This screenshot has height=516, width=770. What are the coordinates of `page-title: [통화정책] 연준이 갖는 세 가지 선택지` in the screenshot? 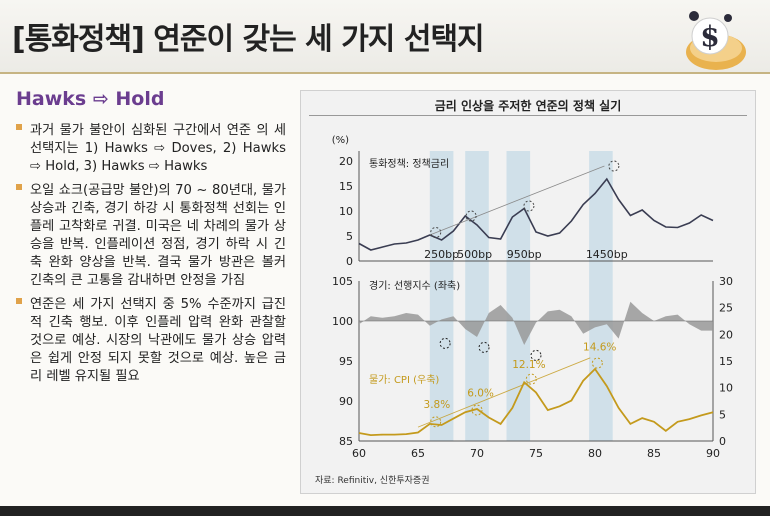 It's located at (248, 39).